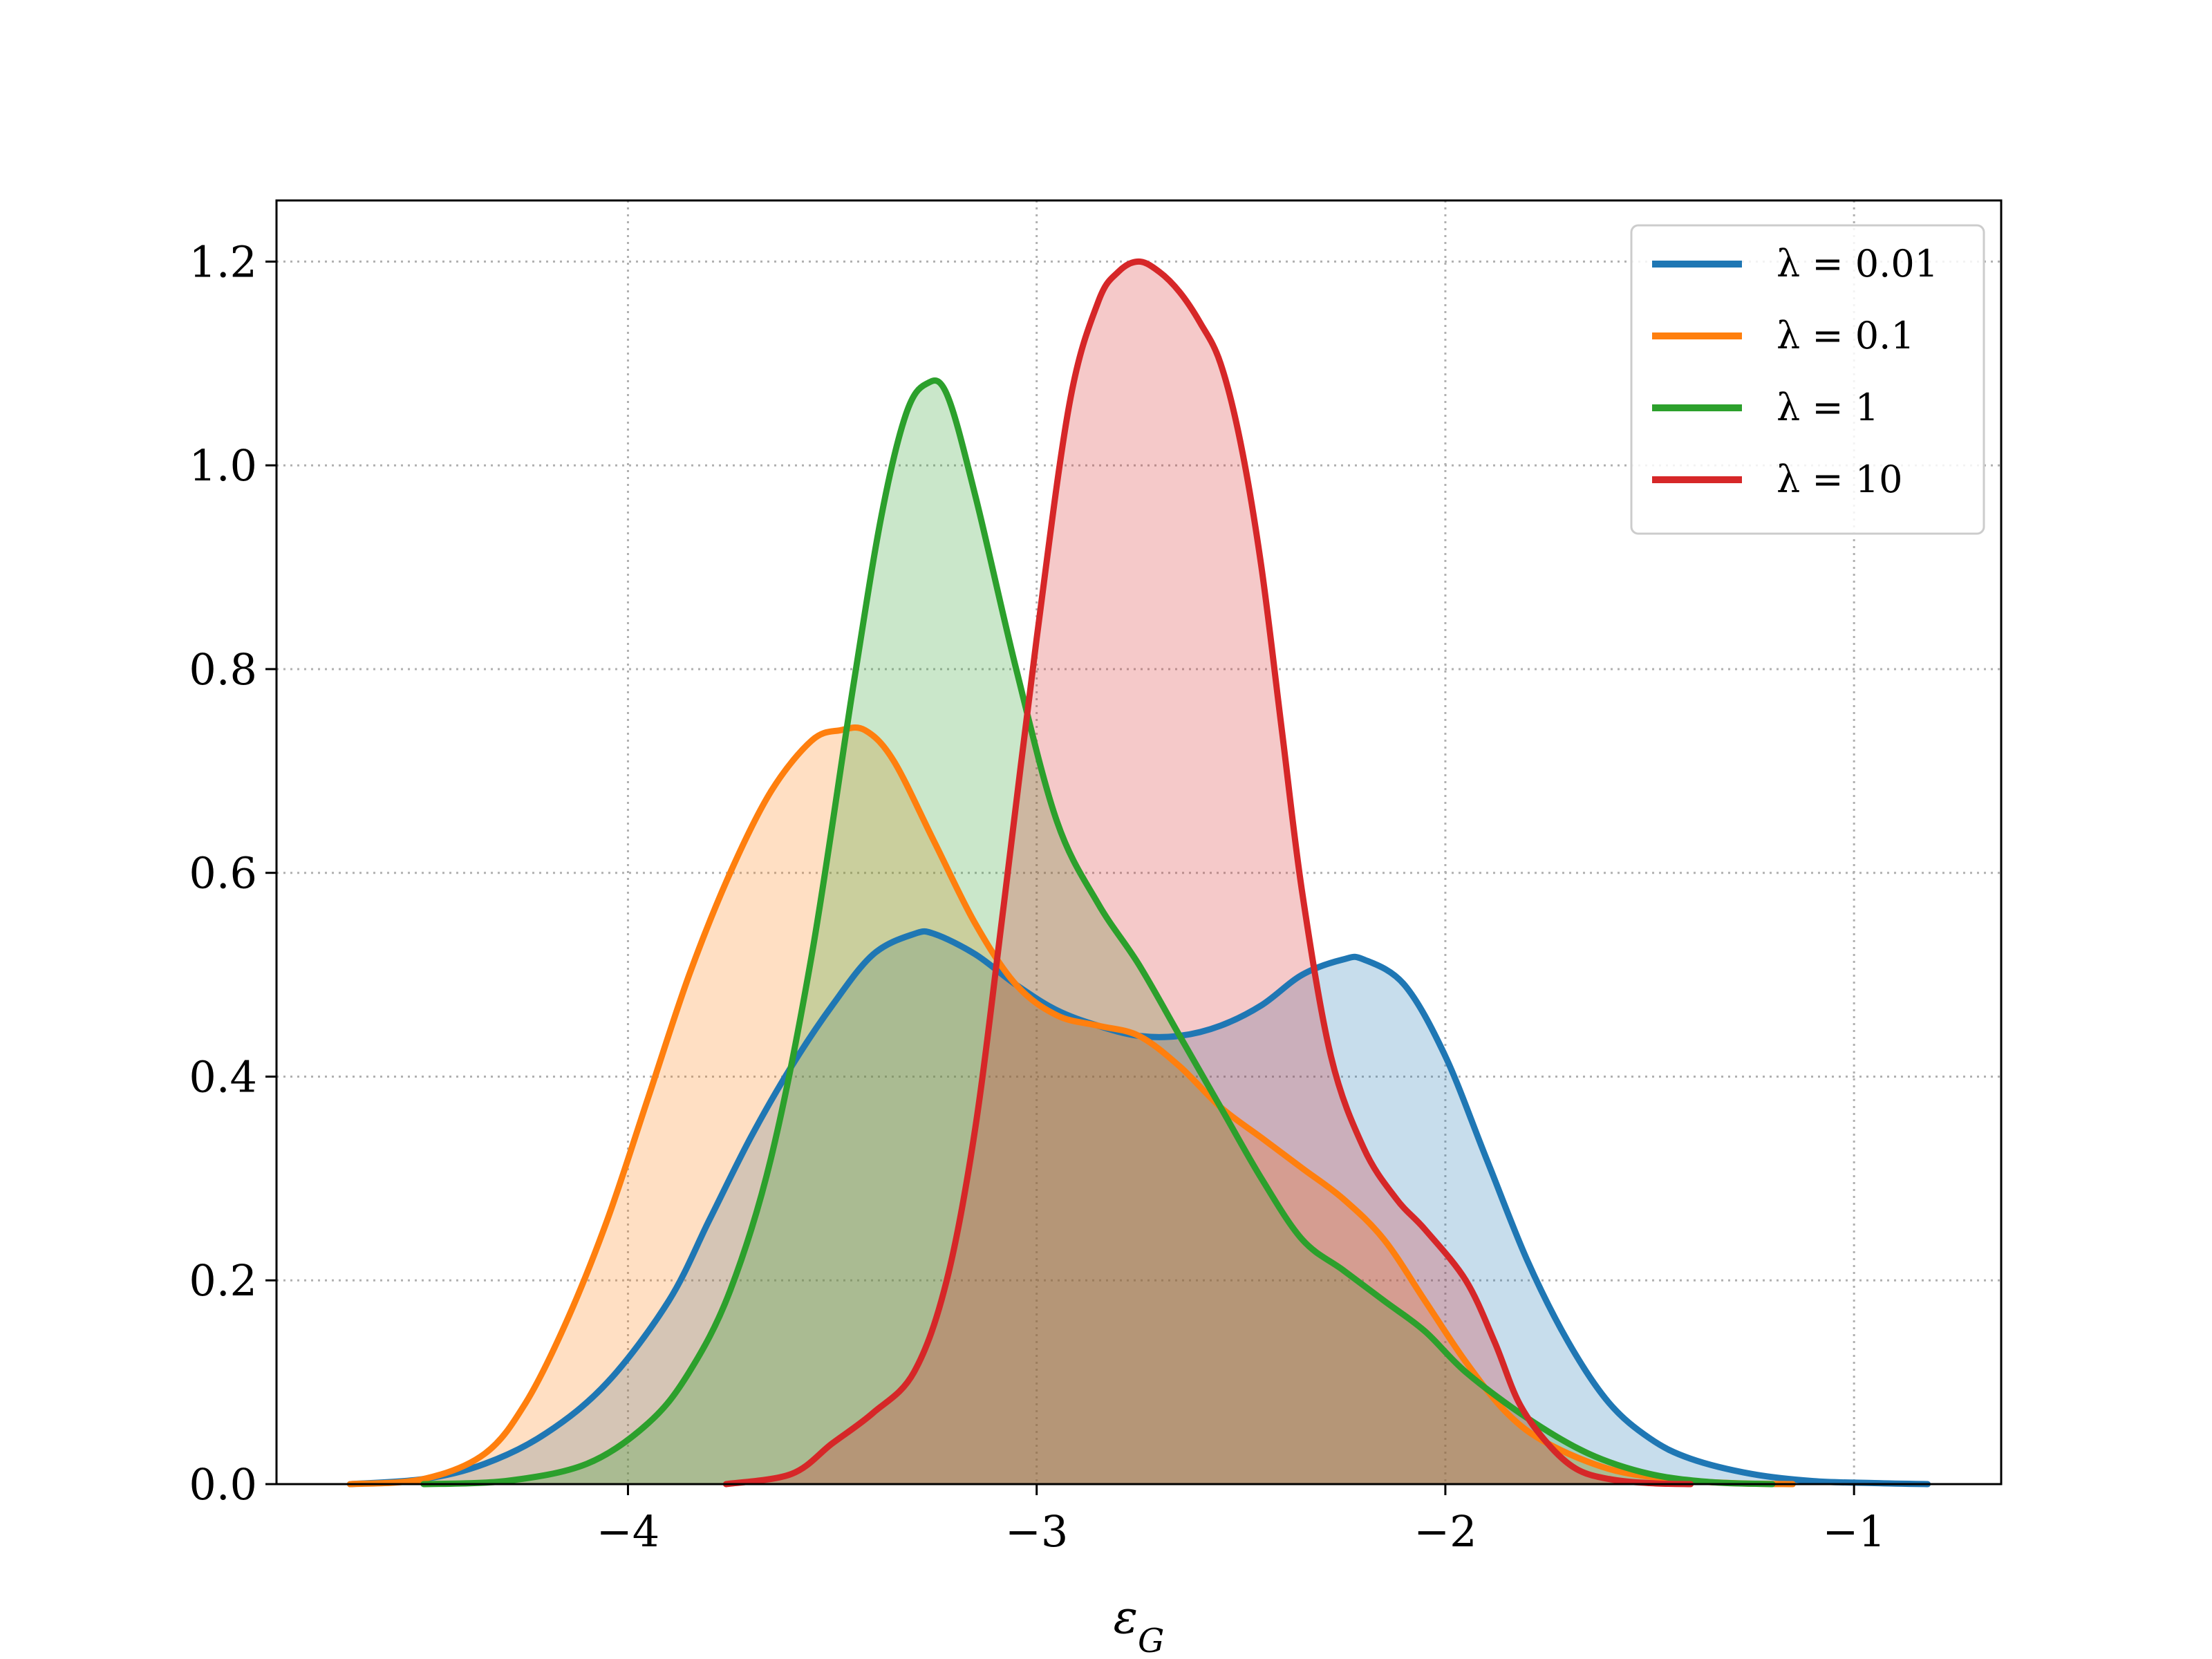  I want to click on y-tick-label: 0.4, so click(223, 1076).